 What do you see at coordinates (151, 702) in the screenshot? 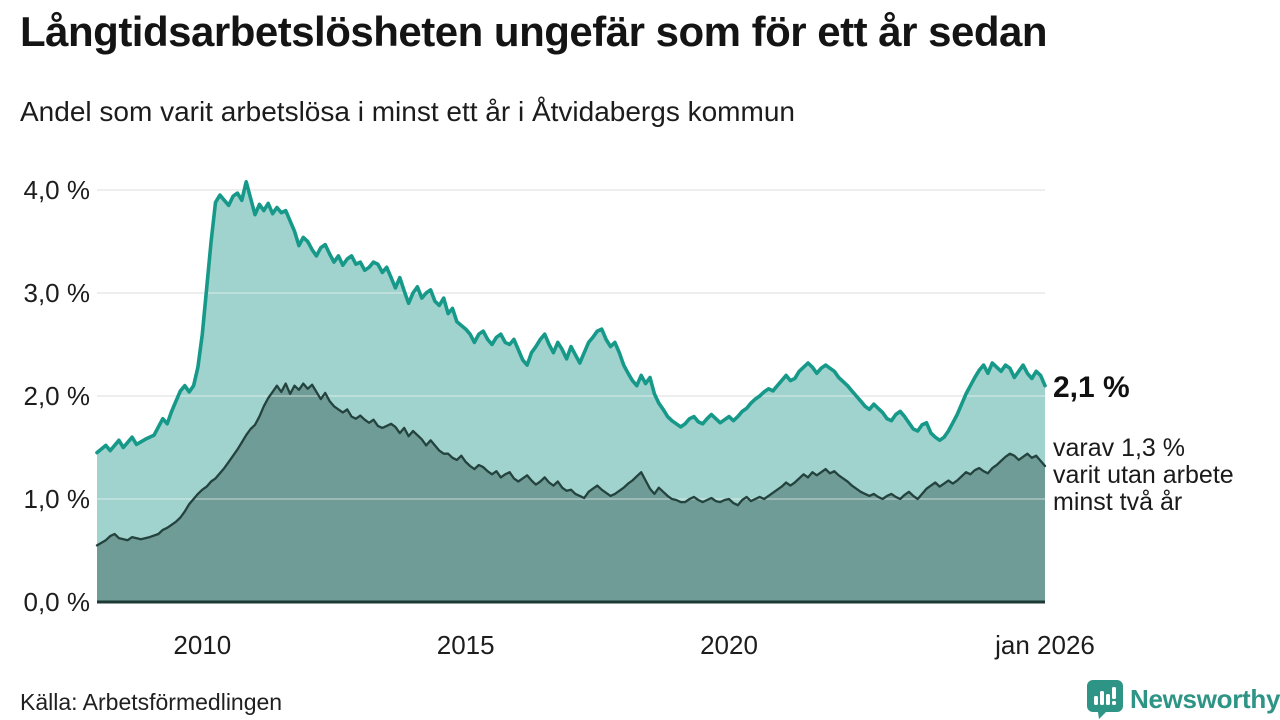
I see `source-label: Källa: Arbetsförmedlingen` at bounding box center [151, 702].